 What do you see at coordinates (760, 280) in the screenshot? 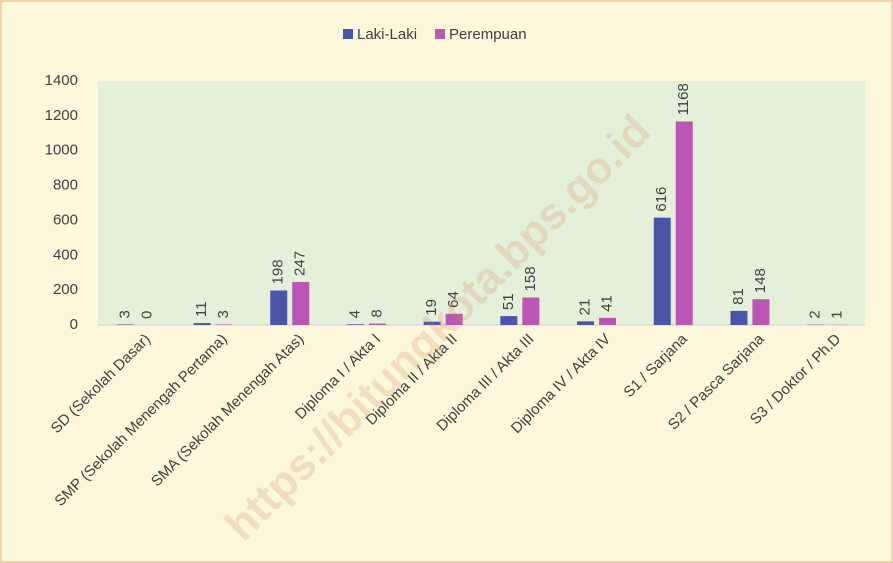
I see `data-label: 148` at bounding box center [760, 280].